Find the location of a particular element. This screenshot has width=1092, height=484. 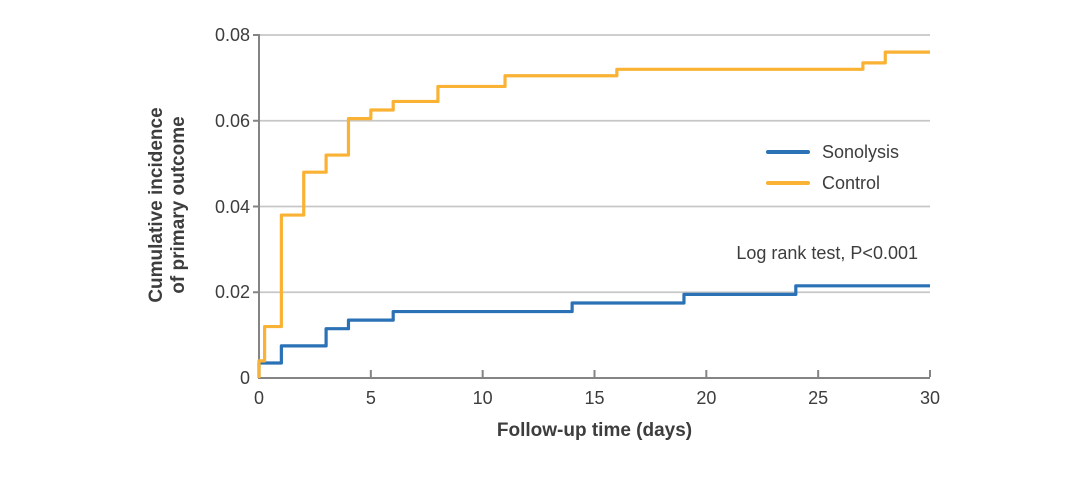

legend-item-sonolysis: Sonolysis is located at coordinates (832, 151).